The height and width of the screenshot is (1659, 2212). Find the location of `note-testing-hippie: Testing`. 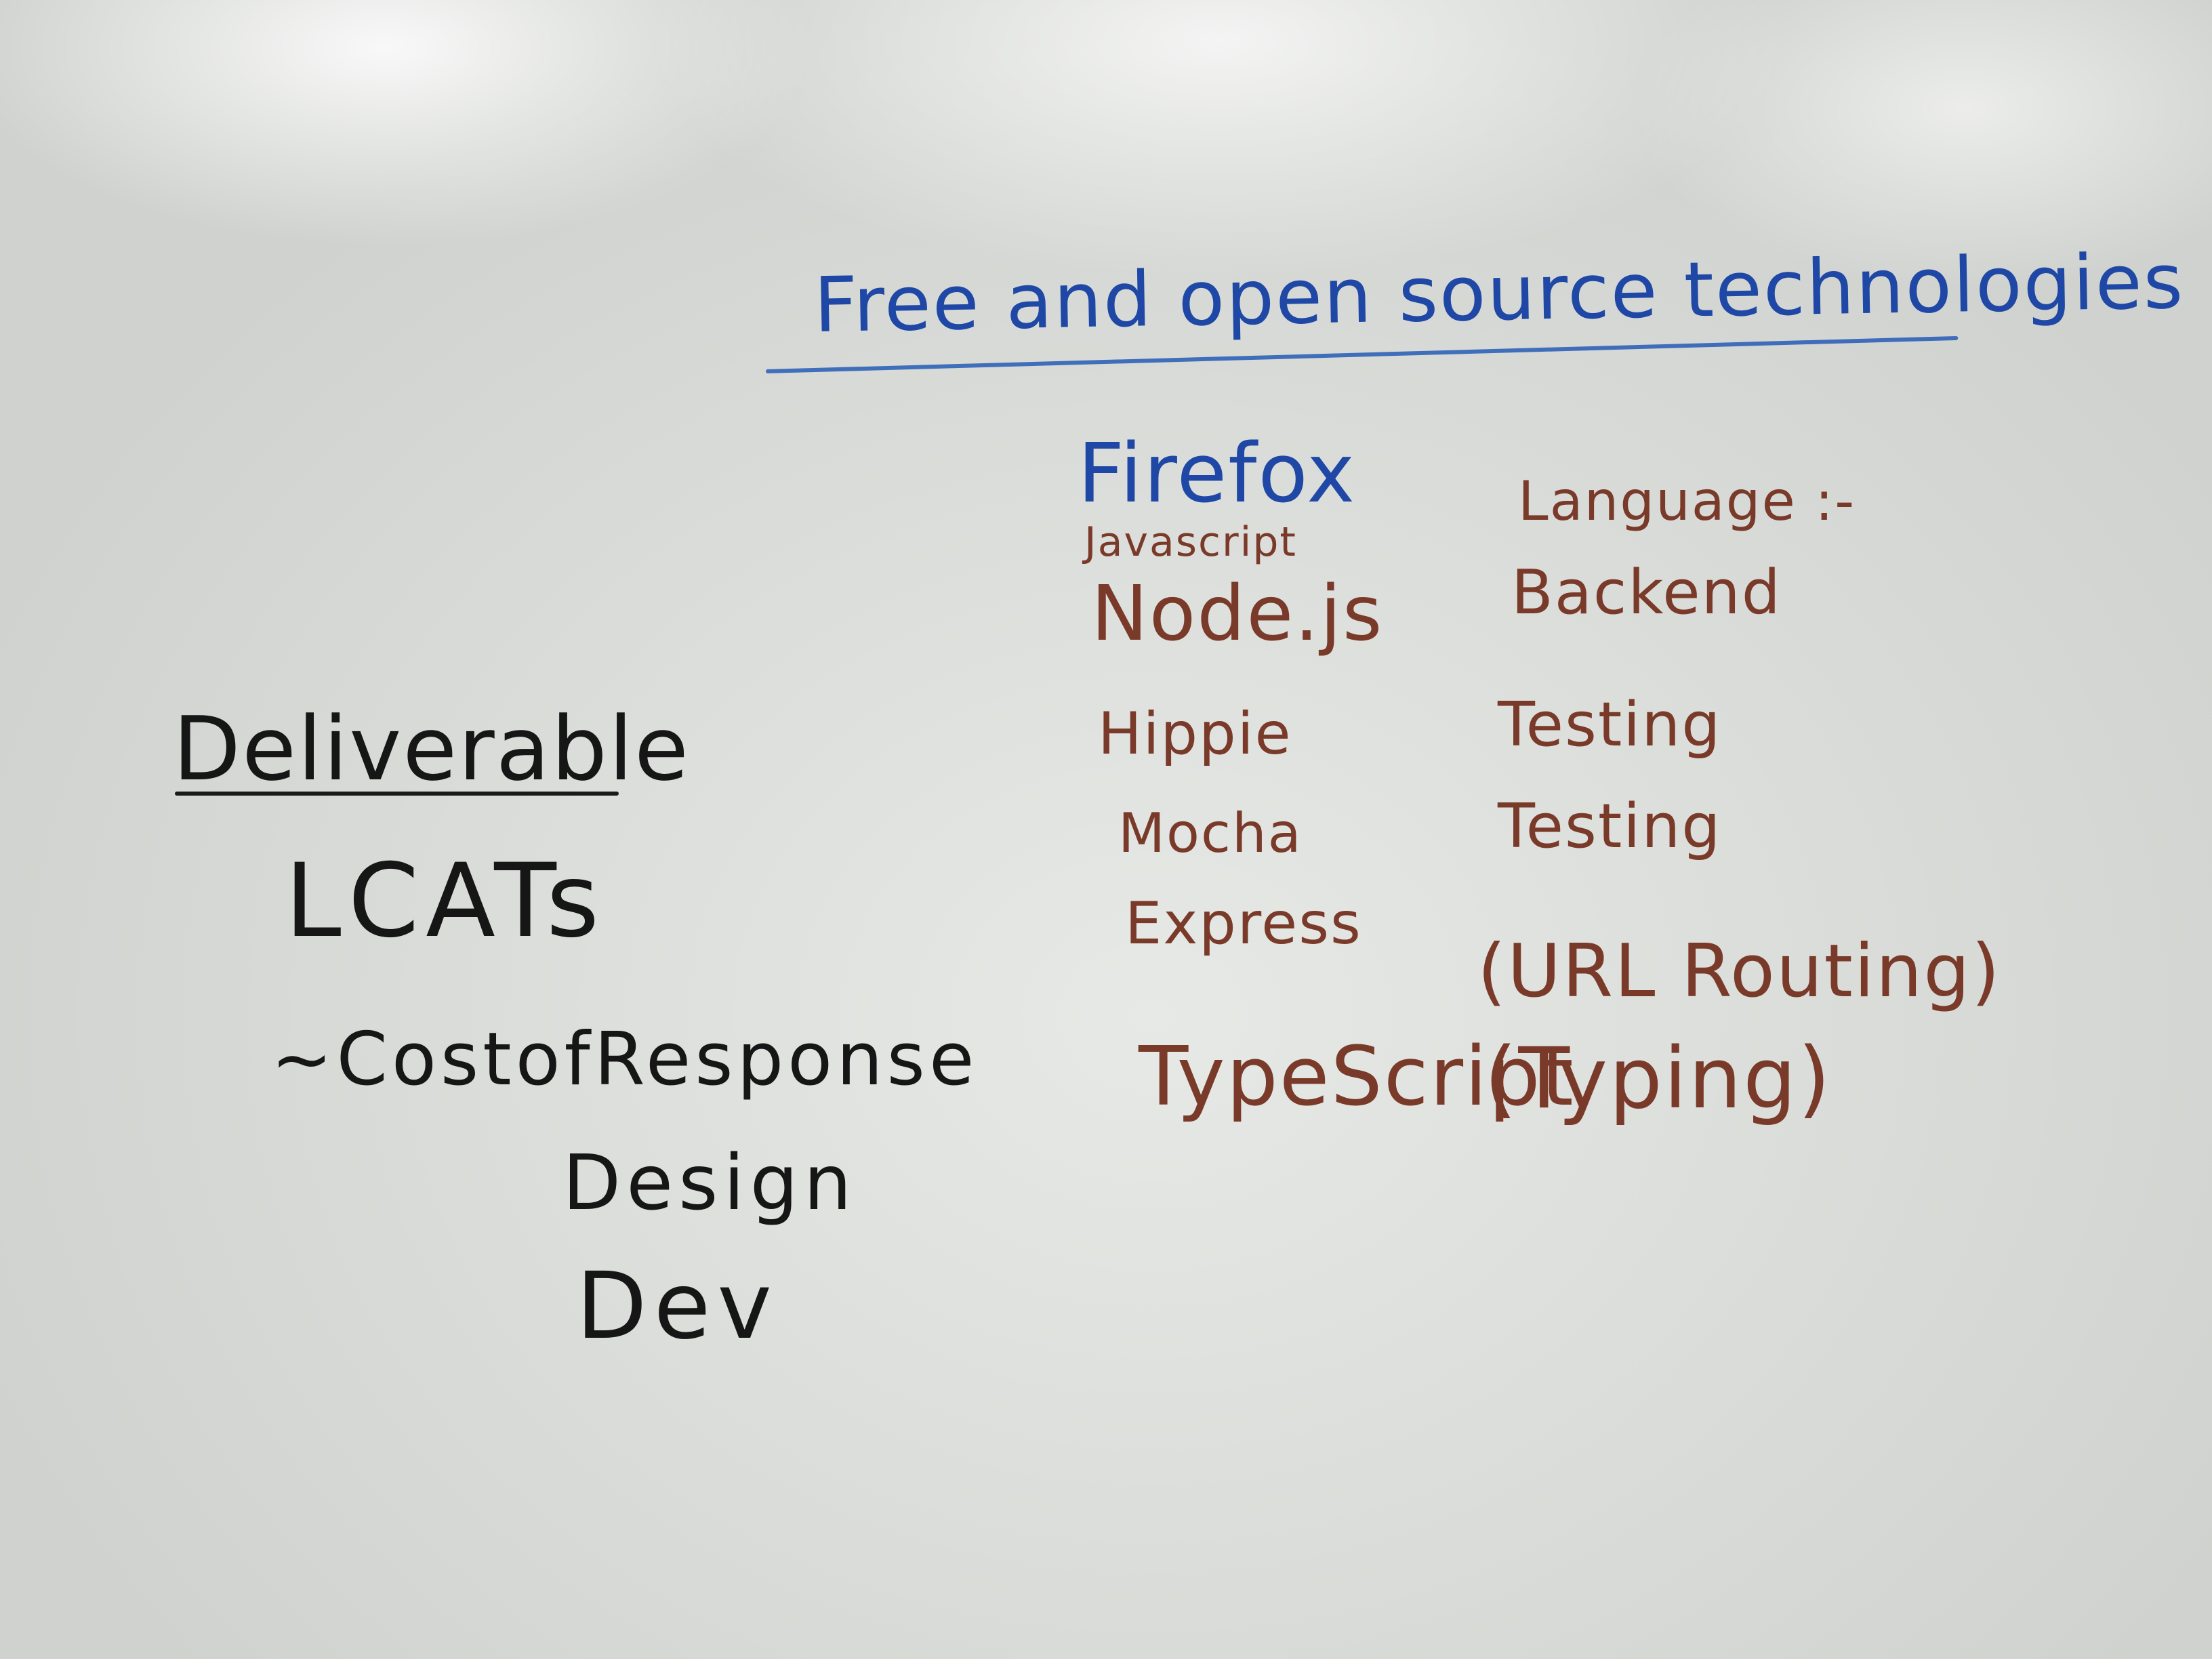

note-testing-hippie: Testing is located at coordinates (1610, 724).